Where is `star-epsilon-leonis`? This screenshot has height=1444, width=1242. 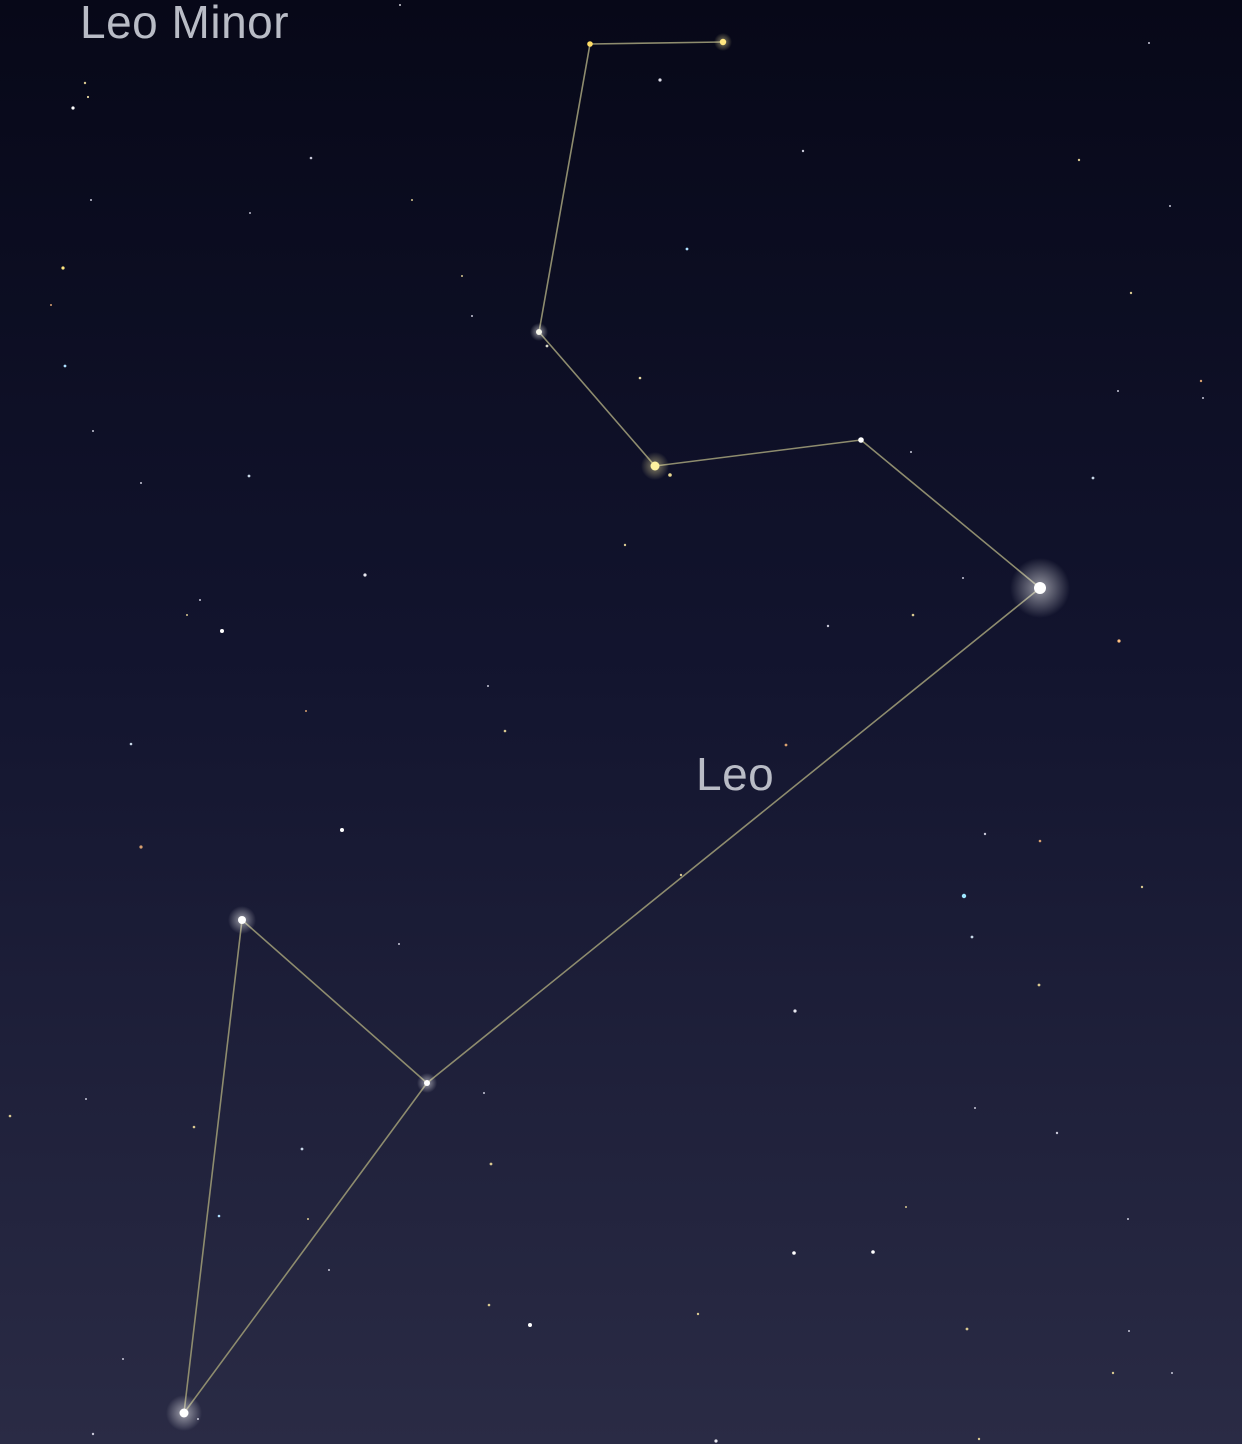
star-epsilon-leonis is located at coordinates (723, 42).